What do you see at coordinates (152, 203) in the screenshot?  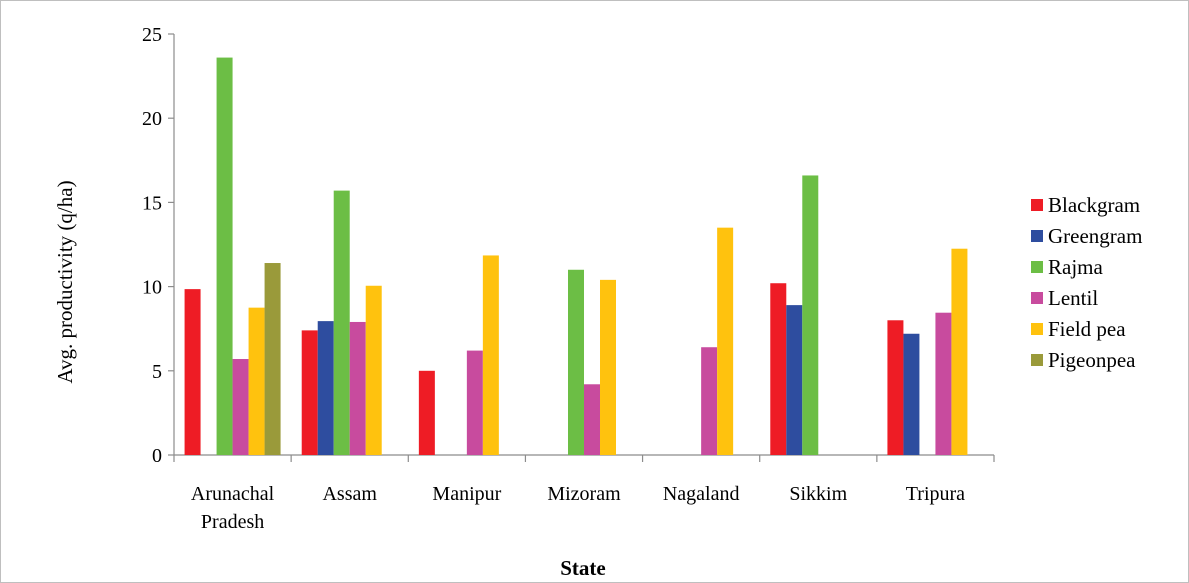 I see `y-tick-label: 15` at bounding box center [152, 203].